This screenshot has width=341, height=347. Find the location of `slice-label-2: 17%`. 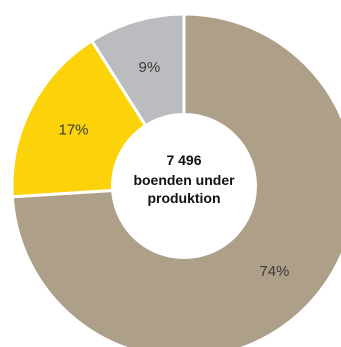

slice-label-2: 17% is located at coordinates (73, 130).